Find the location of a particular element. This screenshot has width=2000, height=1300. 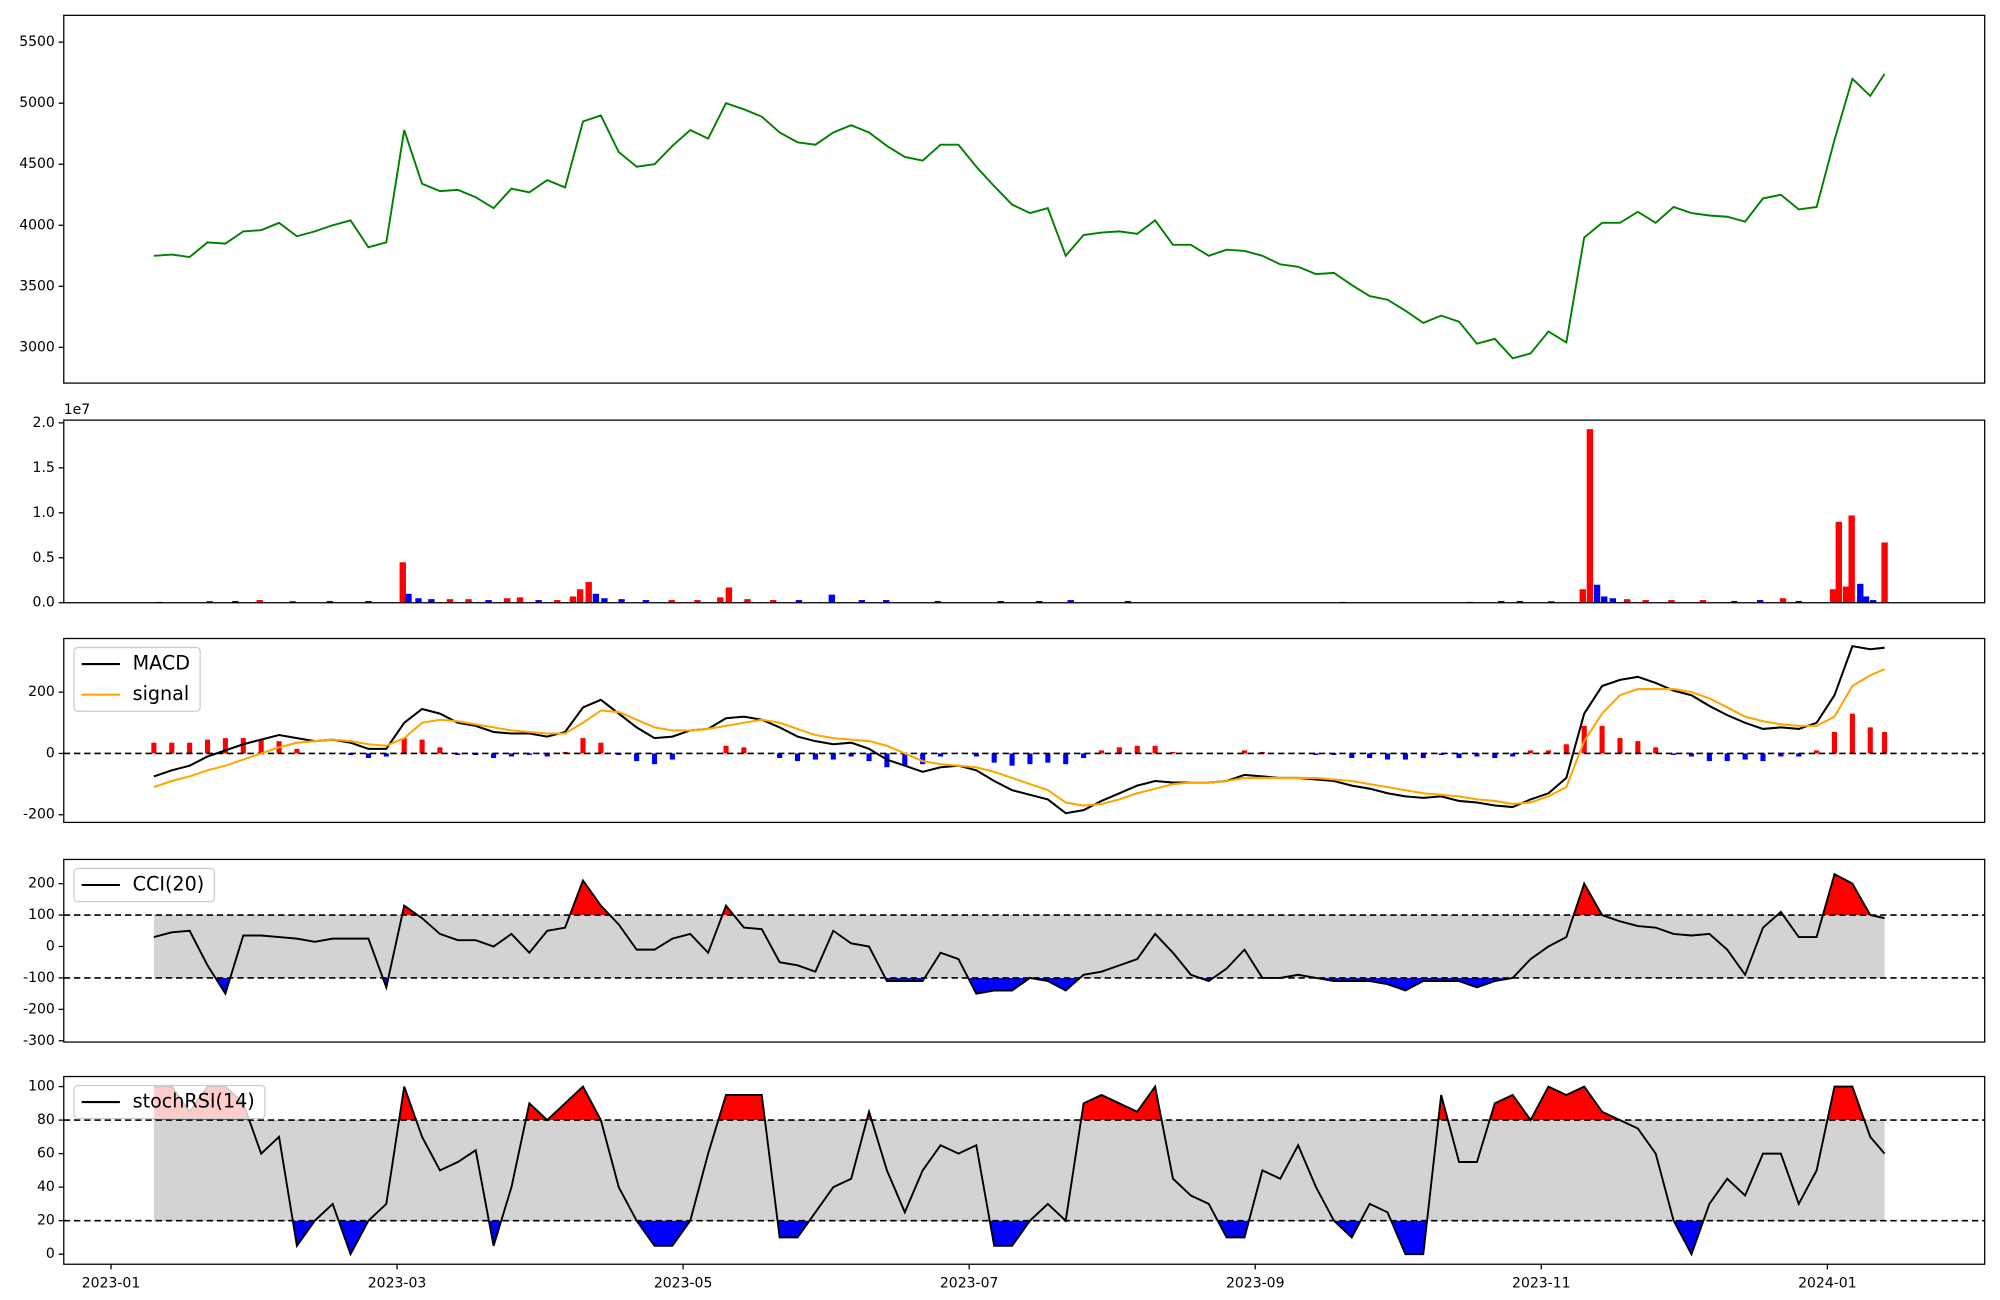

y-tick-label: 5500 is located at coordinates (37, 42).